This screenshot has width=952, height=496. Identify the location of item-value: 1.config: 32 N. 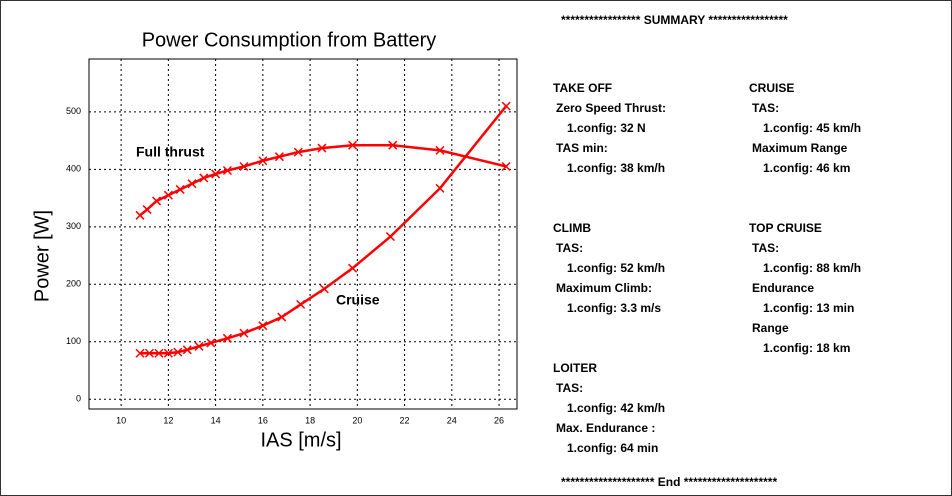
(606, 128).